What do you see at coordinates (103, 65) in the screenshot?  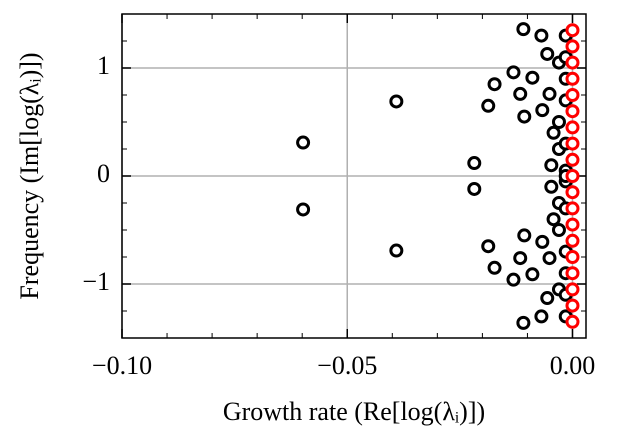 I see `y-tick-label: 1` at bounding box center [103, 65].